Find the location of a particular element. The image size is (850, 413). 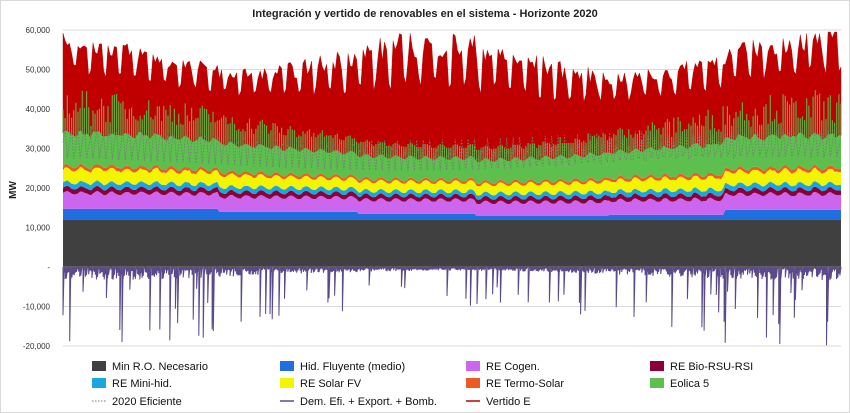

legend-label-re-mini-hid: RE Mini-hid. is located at coordinates (142, 384).